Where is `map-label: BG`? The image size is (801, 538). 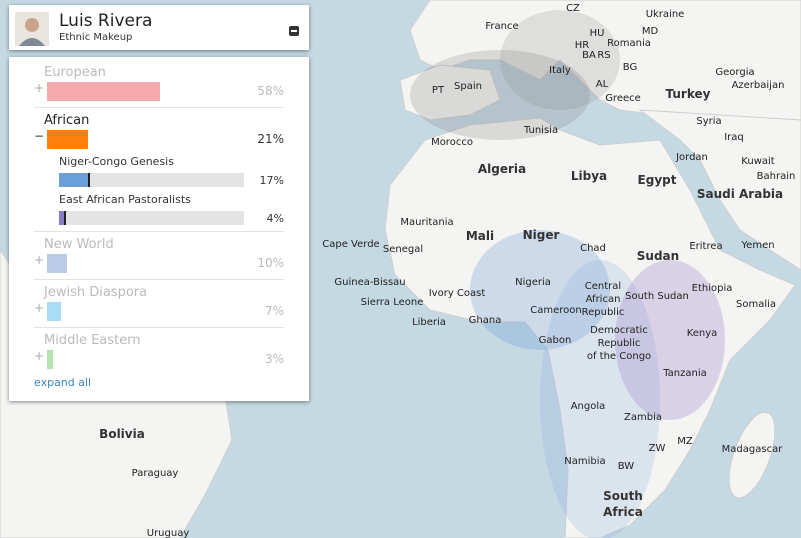 map-label: BG is located at coordinates (630, 67).